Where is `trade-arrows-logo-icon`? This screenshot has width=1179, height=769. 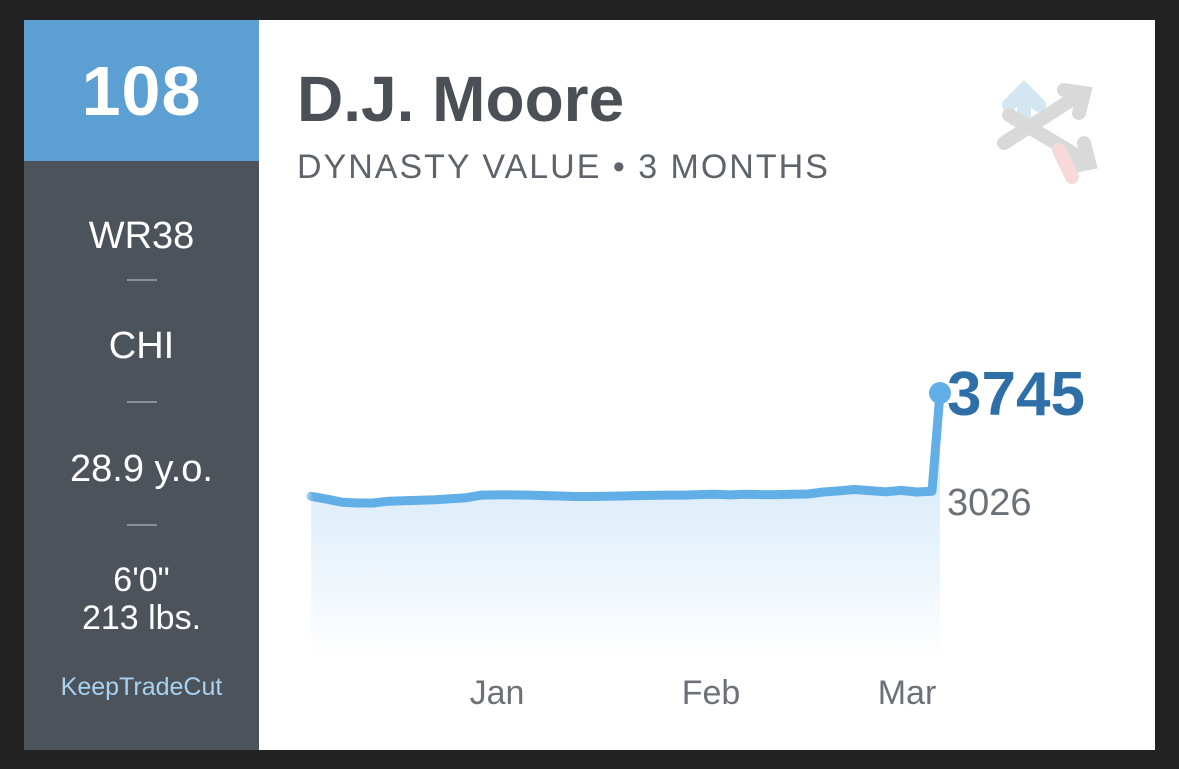 trade-arrows-logo-icon is located at coordinates (1047, 132).